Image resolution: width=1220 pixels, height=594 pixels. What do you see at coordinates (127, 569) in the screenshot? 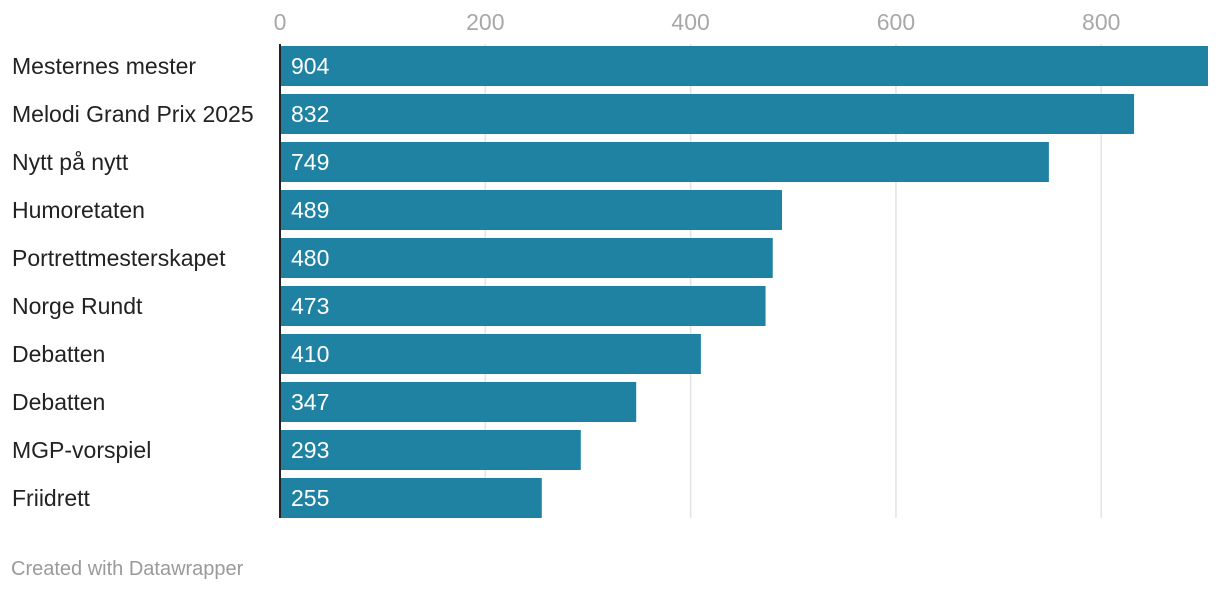
I see `footer-credit: Created with Datawrapper` at bounding box center [127, 569].